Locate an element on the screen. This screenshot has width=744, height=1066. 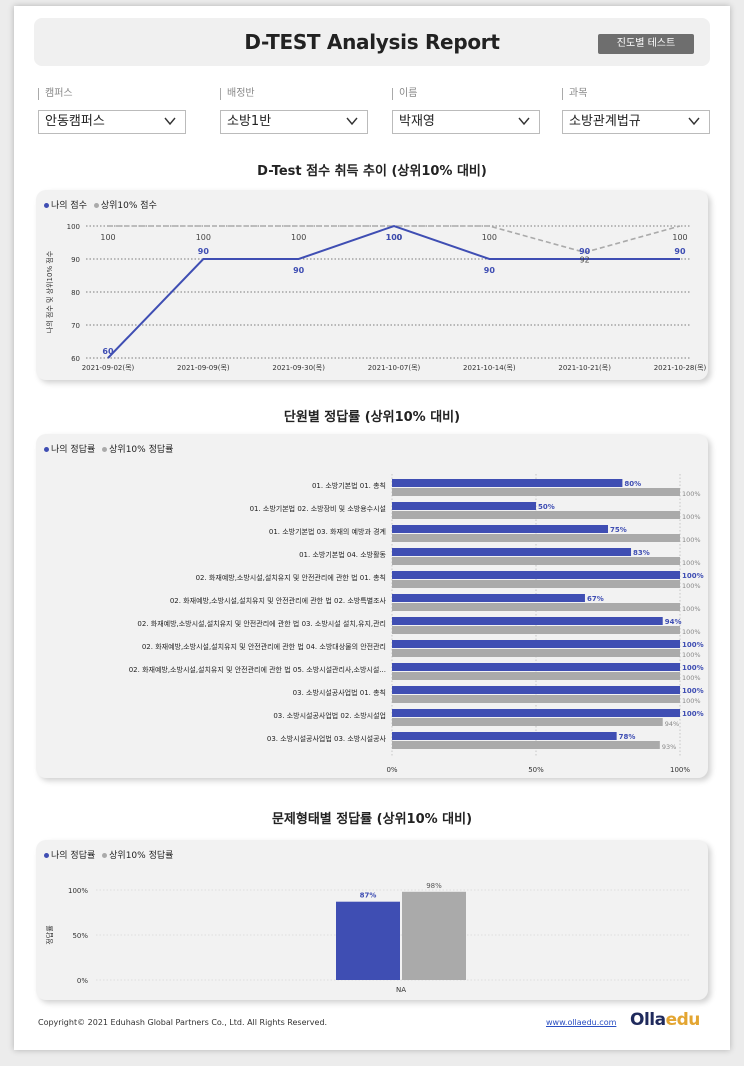
y-tick-label: 70 is located at coordinates (75, 326).